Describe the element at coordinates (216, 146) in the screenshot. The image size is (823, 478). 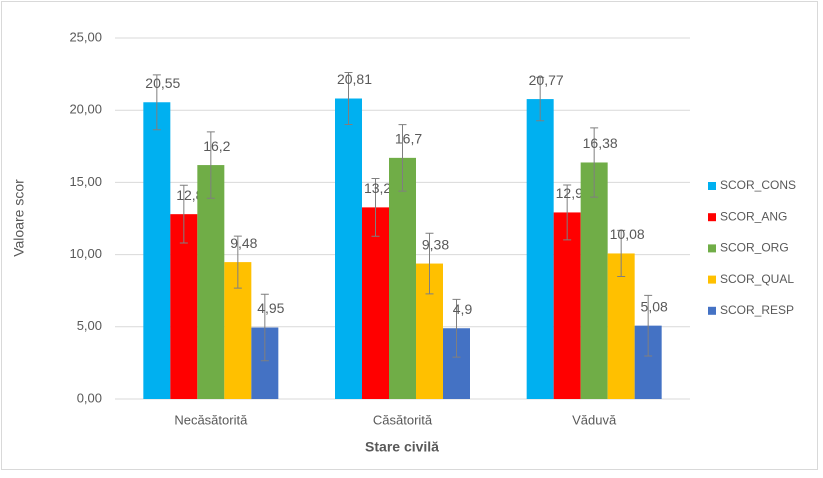
I see `data-label: 16,2` at that location.